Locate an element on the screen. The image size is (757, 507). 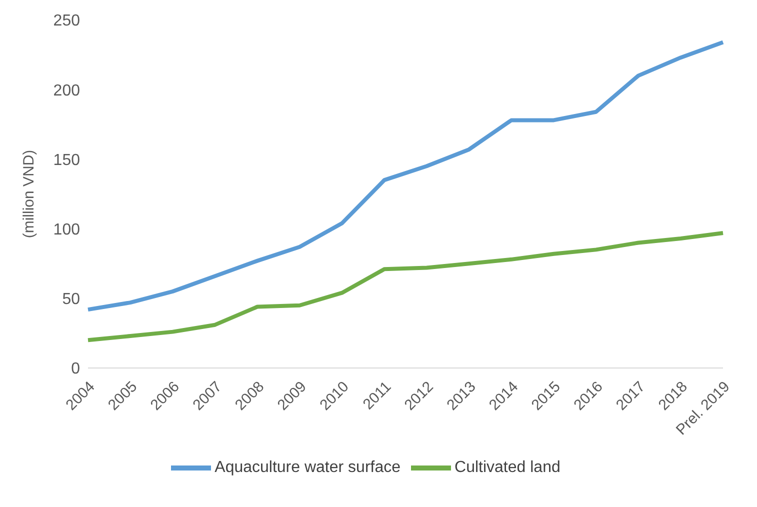
legend-label: Cultivated land is located at coordinates (507, 467).